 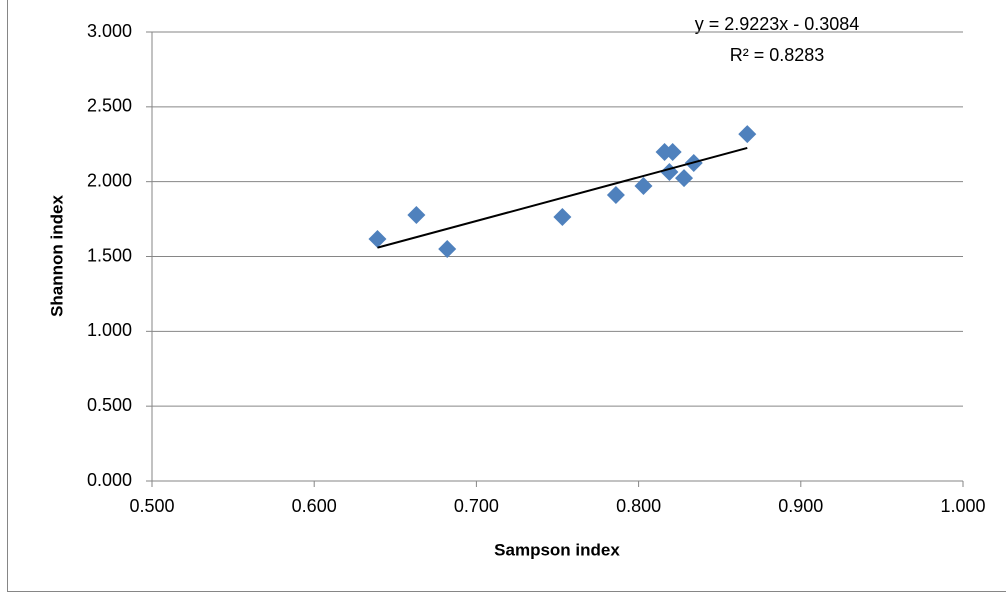 I want to click on y-tick-label: 0.000, so click(x=109, y=480).